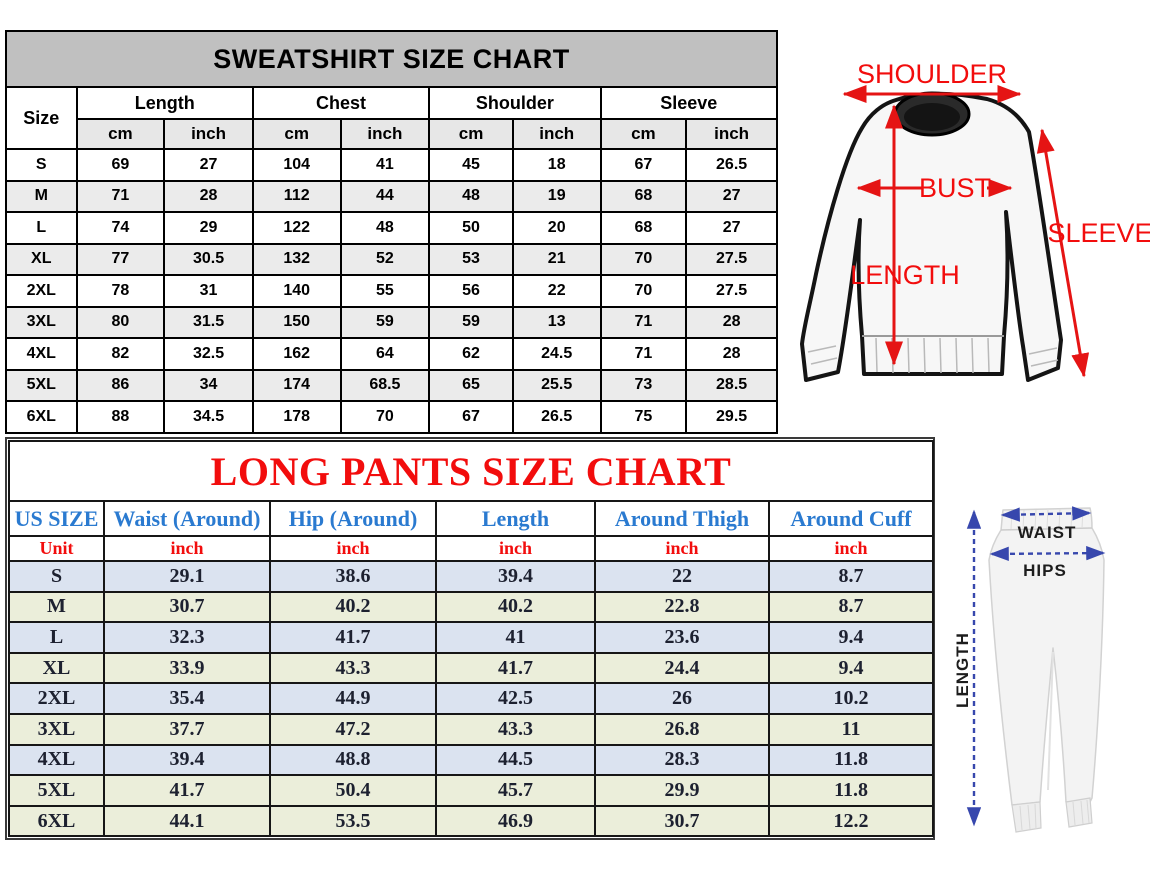  What do you see at coordinates (851, 518) in the screenshot?
I see `column-header-cuff: Around Cuff` at bounding box center [851, 518].